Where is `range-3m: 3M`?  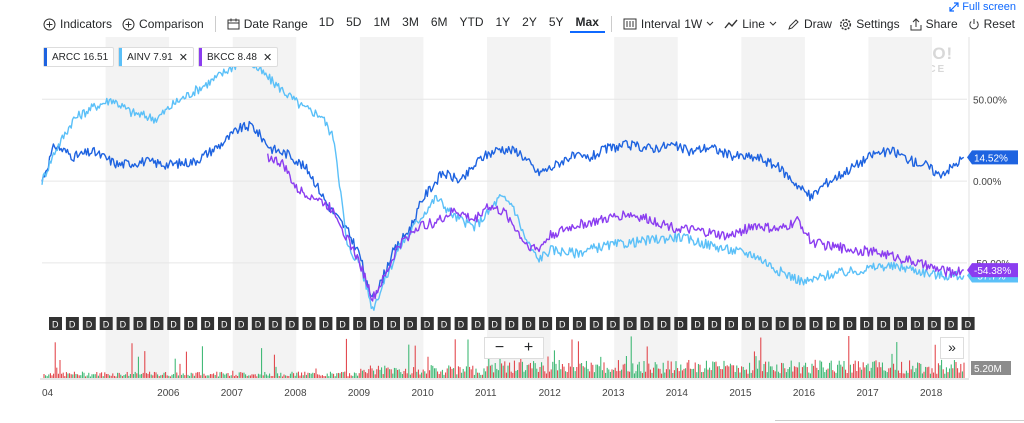
range-3m: 3M is located at coordinates (410, 22).